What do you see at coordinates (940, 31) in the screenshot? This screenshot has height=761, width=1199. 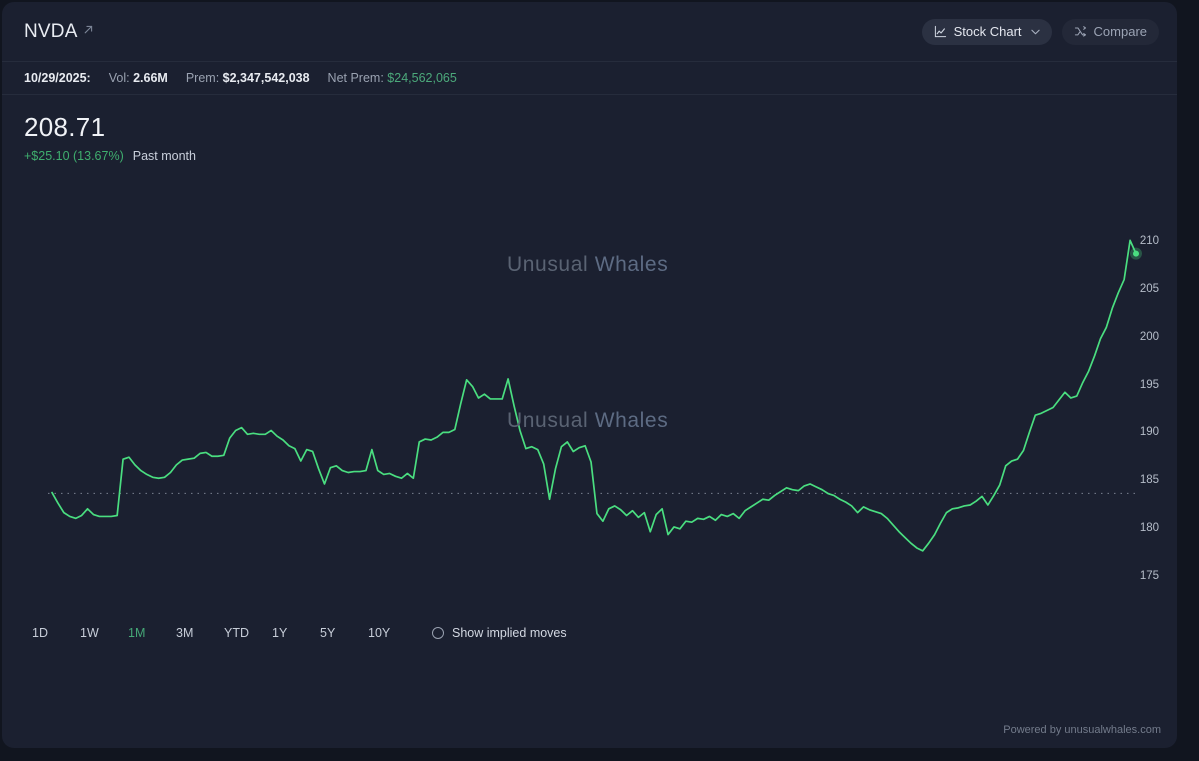 I see `line-chart-icon` at bounding box center [940, 31].